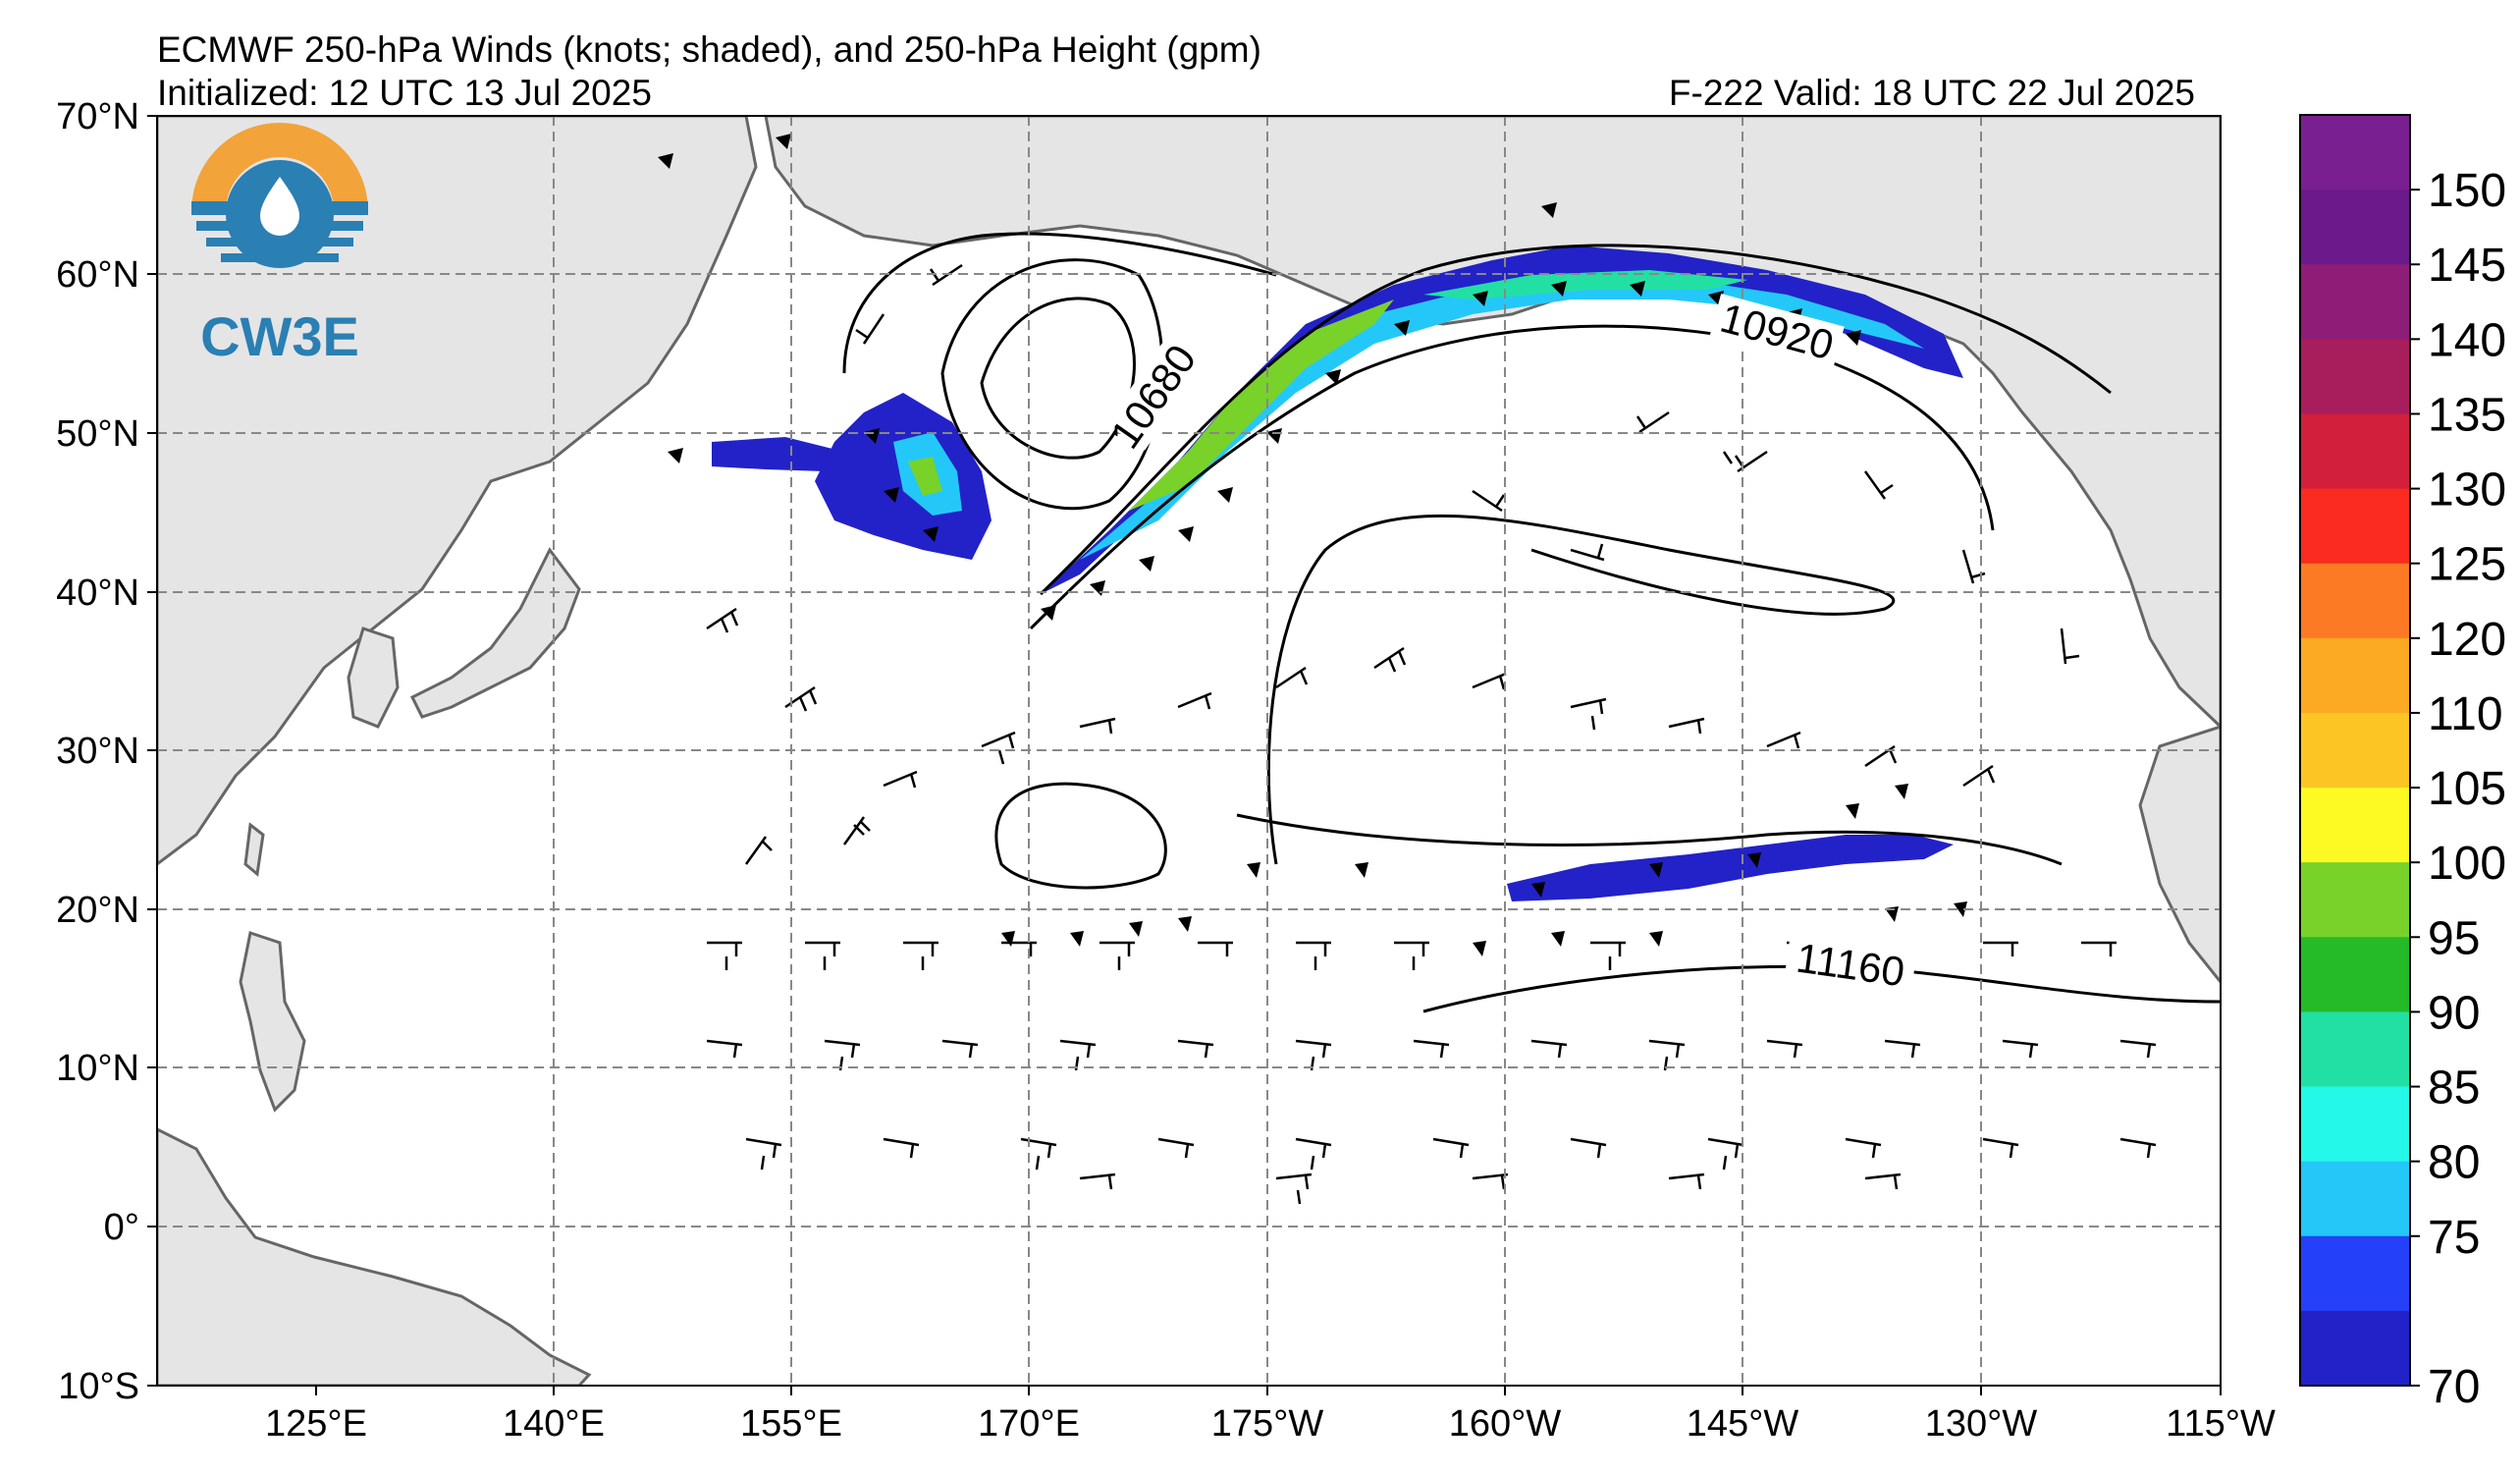 The width and height of the screenshot is (2520, 1473). What do you see at coordinates (925, 476) in the screenshot?
I see `jet-blob-west-core` at bounding box center [925, 476].